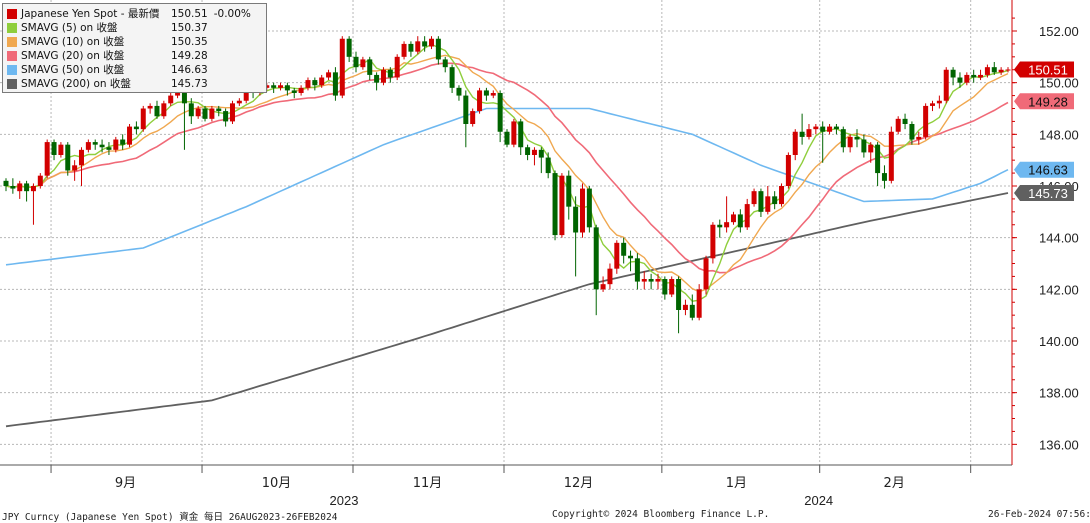  I want to click on x-month-label: 9月, so click(125, 483).